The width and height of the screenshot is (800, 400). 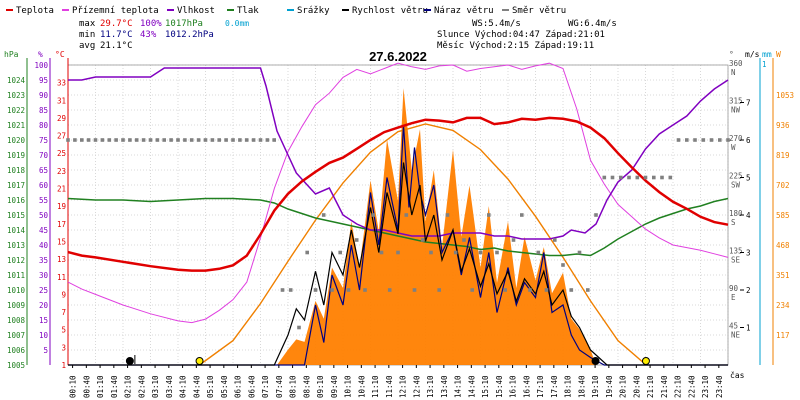 What do you see at coordinates (306, 386) in the screenshot?
I see `time-tick-label: 08:40` at bounding box center [306, 386].